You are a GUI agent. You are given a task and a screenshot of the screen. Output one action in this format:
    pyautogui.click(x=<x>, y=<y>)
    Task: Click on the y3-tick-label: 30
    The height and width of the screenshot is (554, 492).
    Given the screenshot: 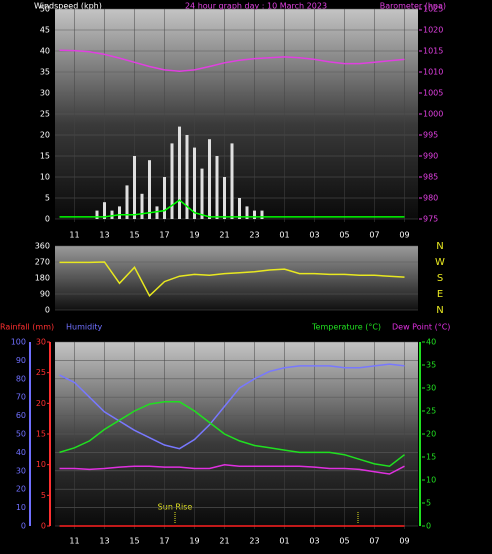 What is the action you would take?
    pyautogui.click(x=41, y=342)
    